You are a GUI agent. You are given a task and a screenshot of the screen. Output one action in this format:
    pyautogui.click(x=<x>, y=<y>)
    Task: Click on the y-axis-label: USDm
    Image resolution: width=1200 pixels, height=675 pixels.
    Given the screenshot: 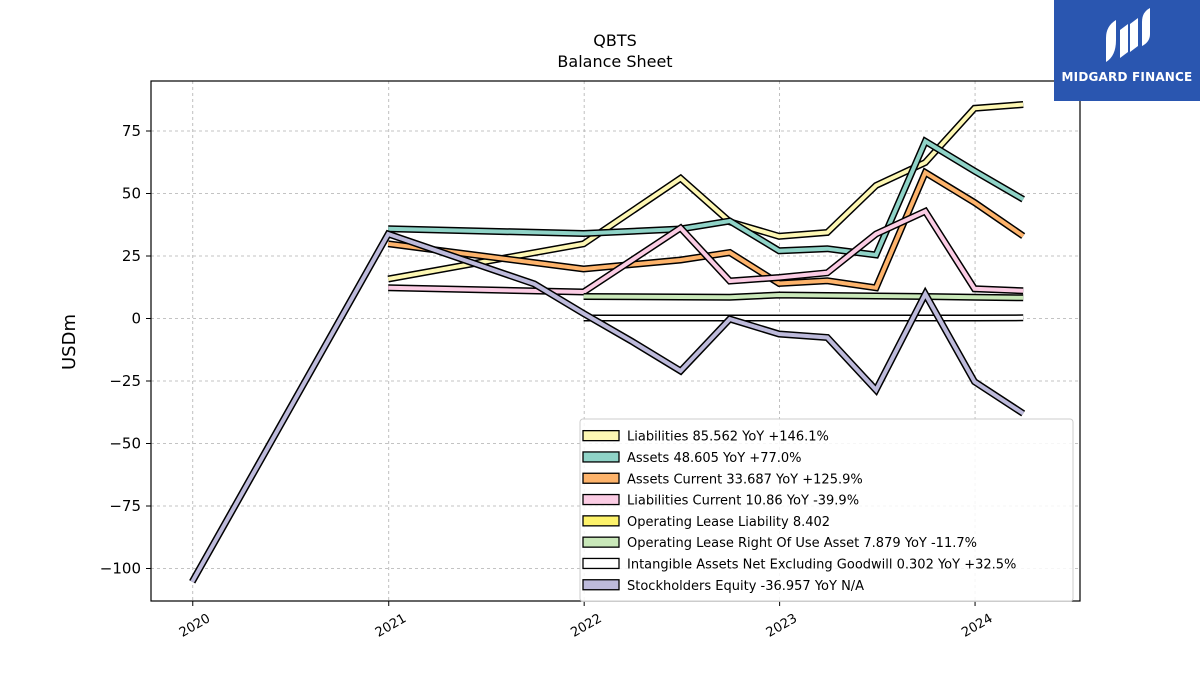 What is the action you would take?
    pyautogui.click(x=69, y=342)
    